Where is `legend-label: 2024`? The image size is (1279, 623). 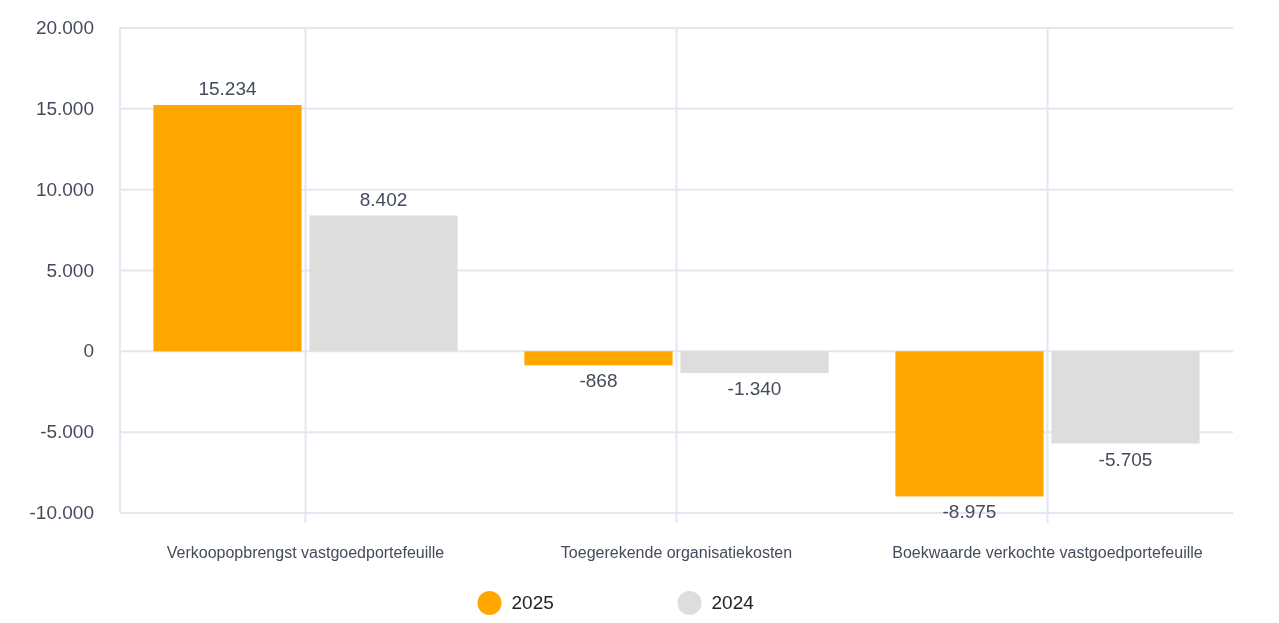 legend-label: 2024 is located at coordinates (733, 602).